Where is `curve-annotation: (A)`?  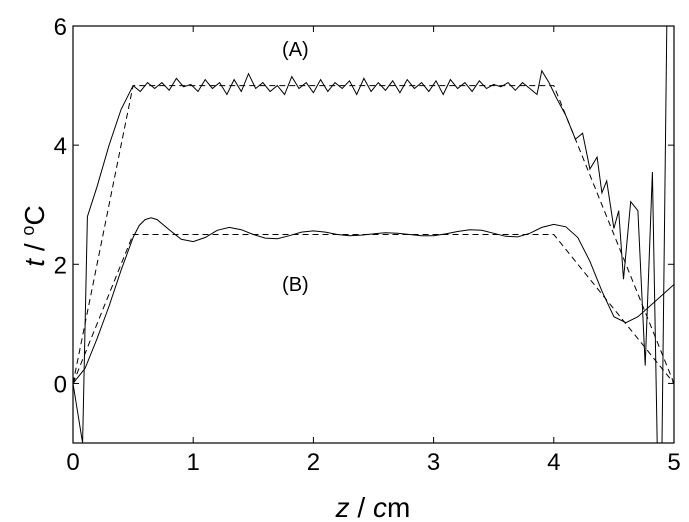 curve-annotation: (A) is located at coordinates (295, 50).